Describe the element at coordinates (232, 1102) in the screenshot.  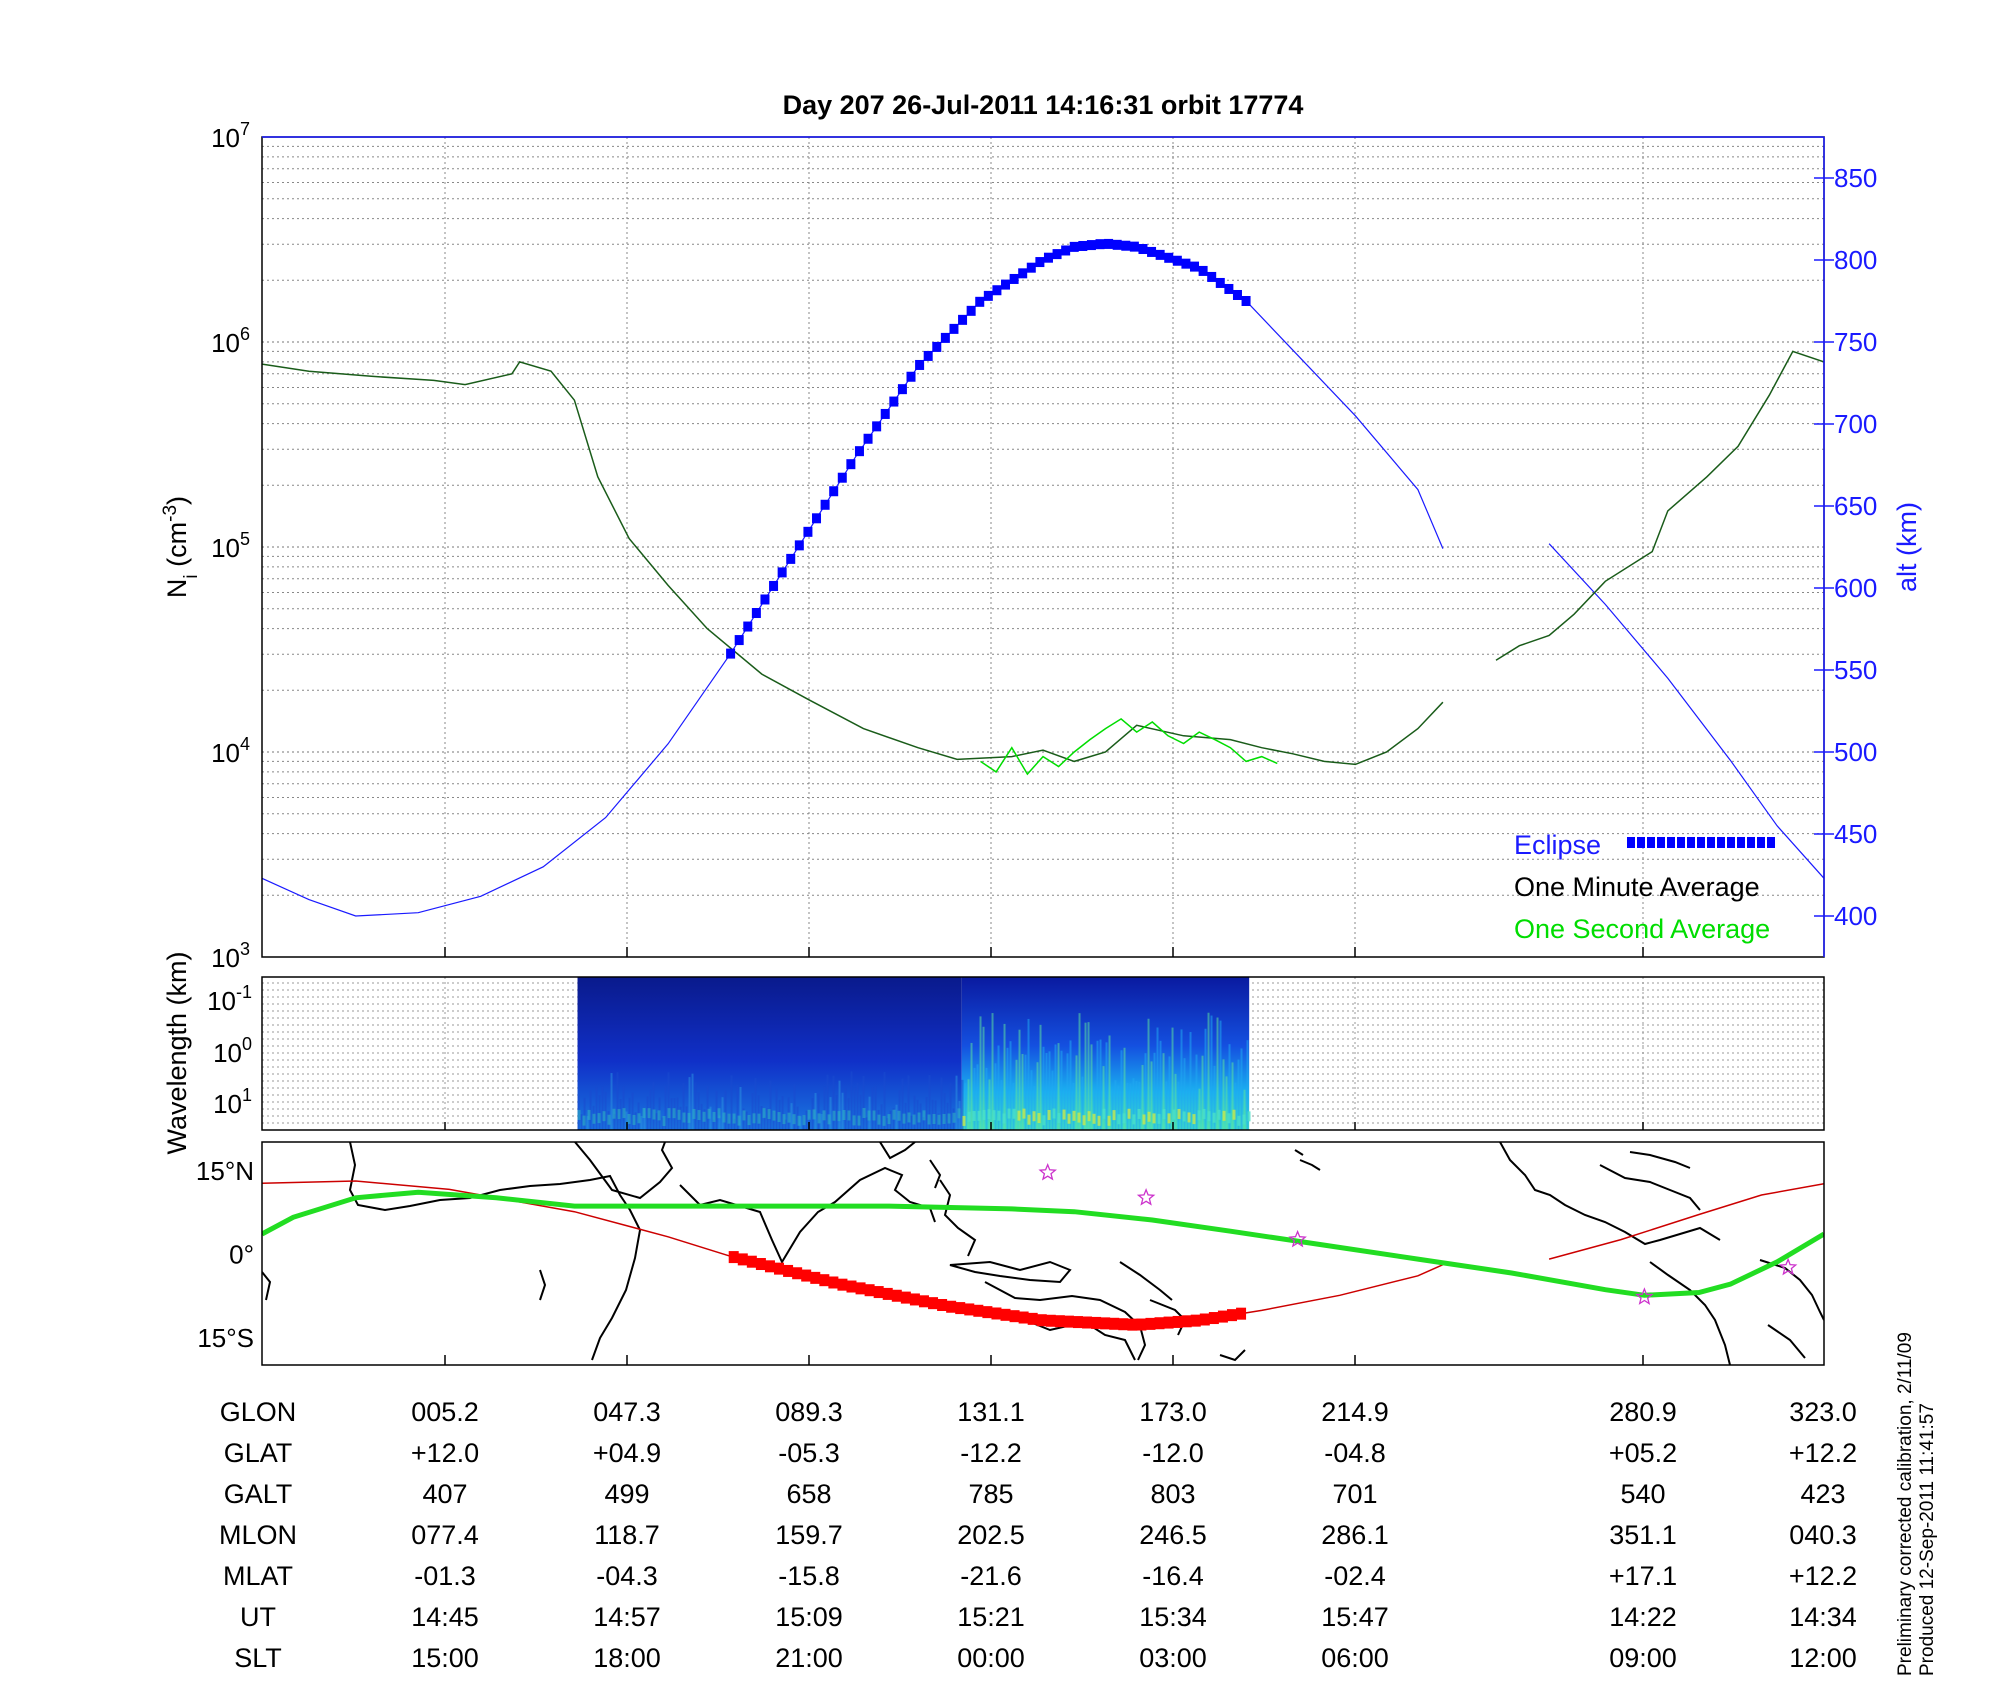
I see `wavelength-tick-label: 101` at that location.